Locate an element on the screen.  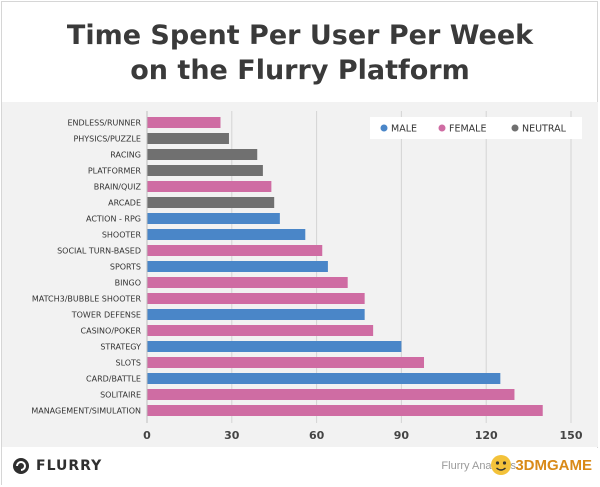
category-label-1: PHYSICS/PUZZLE is located at coordinates (107, 139).